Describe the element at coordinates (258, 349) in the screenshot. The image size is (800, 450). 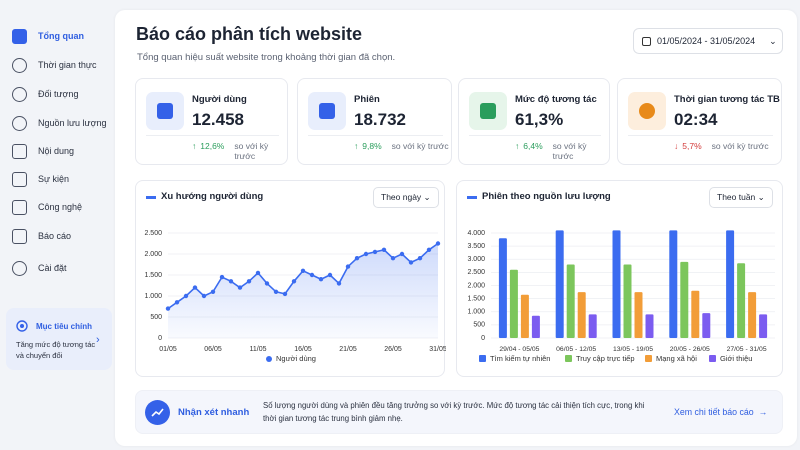
I see `x-tick-label: 11/05` at that location.